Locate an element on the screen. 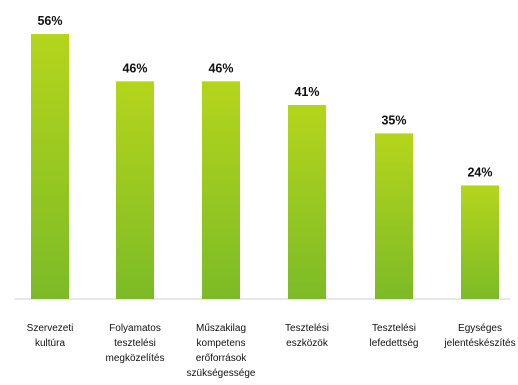 The height and width of the screenshot is (385, 518). value-label: 24% is located at coordinates (479, 172).